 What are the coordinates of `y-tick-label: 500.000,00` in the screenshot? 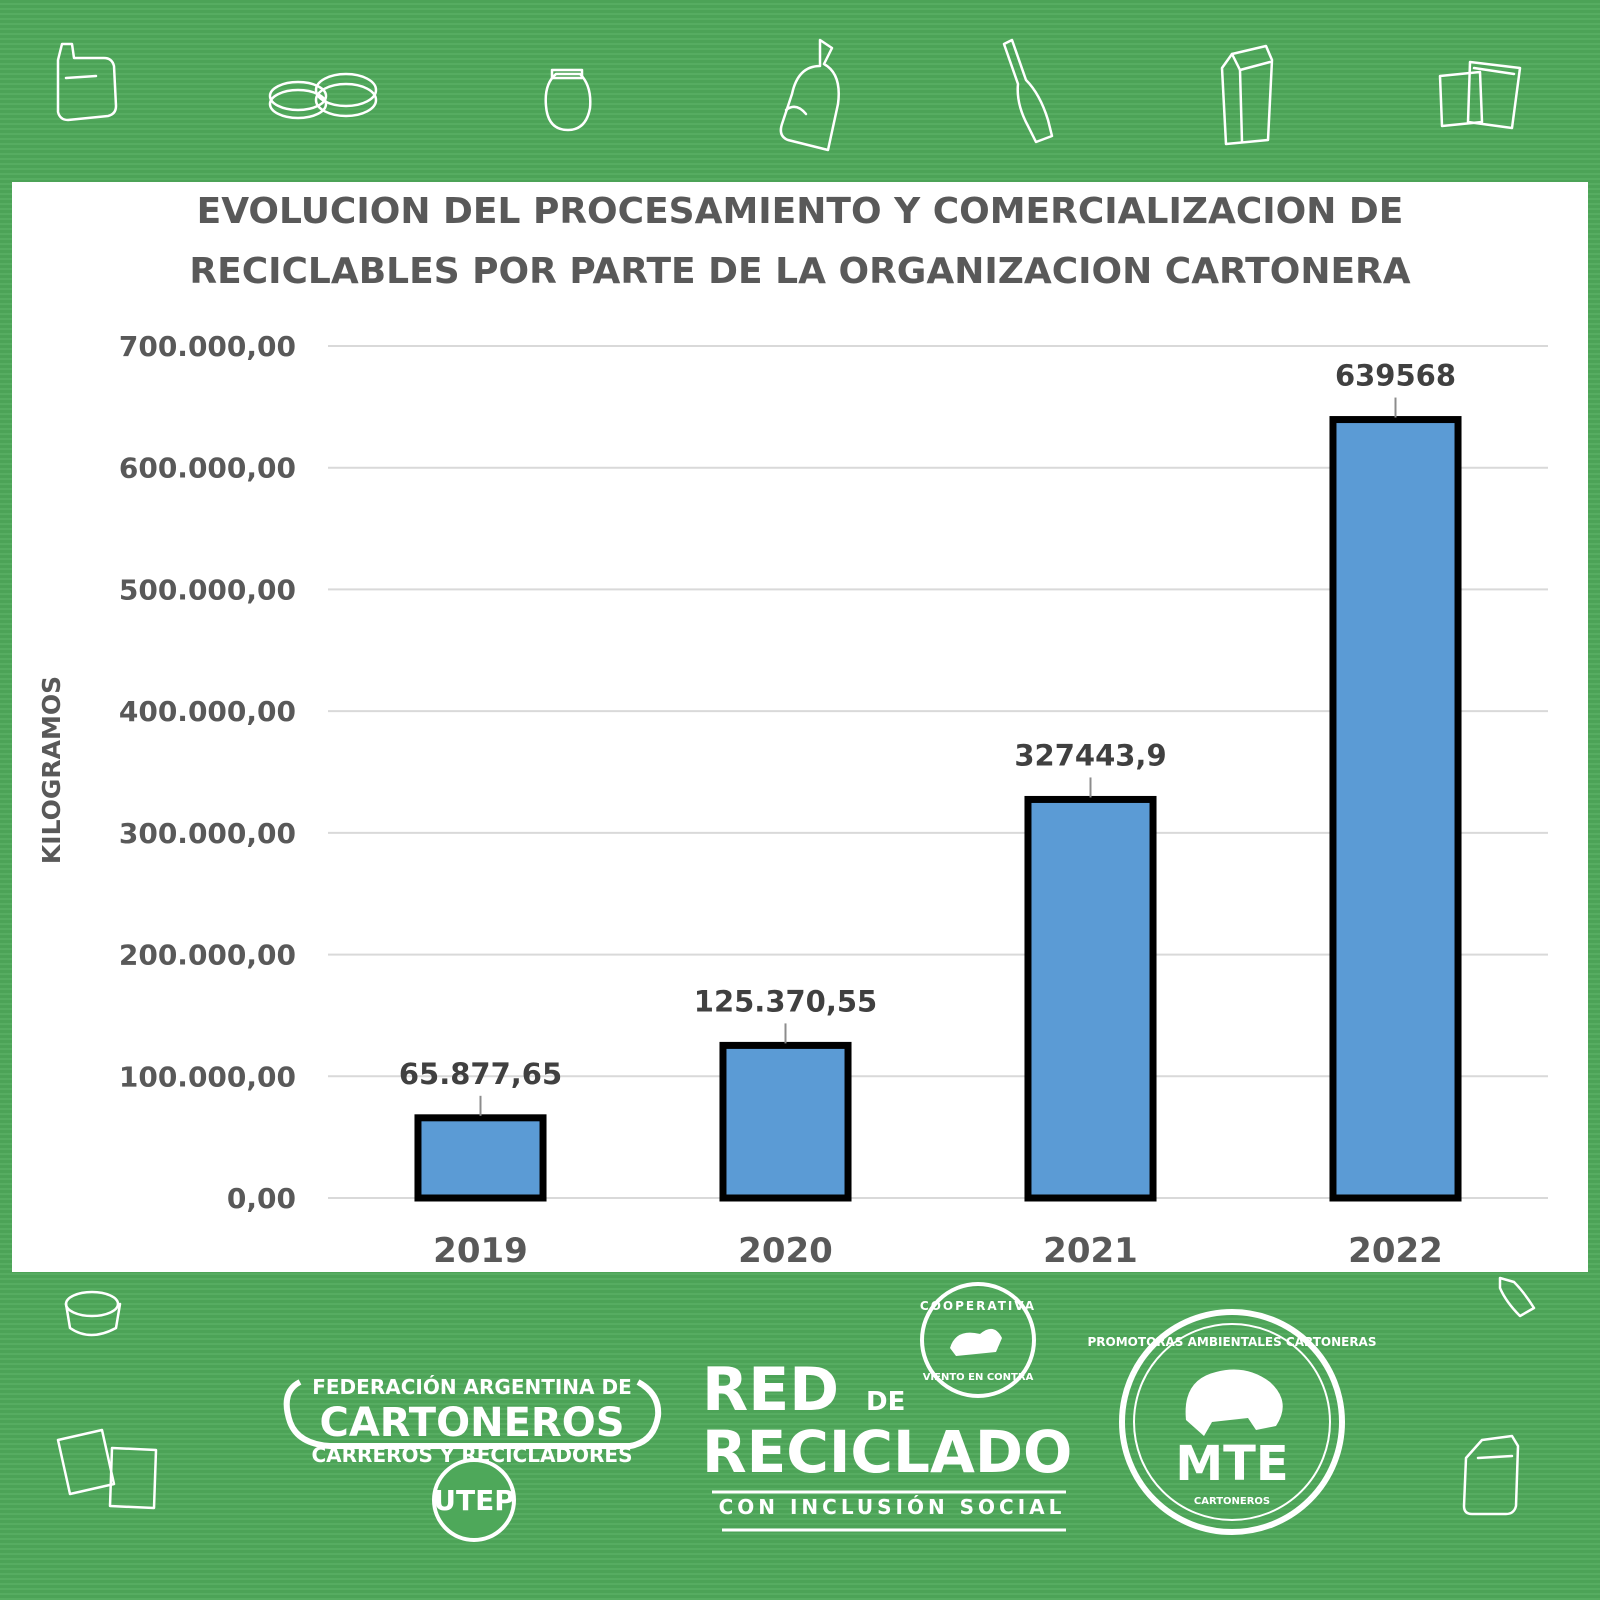 It's located at (207, 589).